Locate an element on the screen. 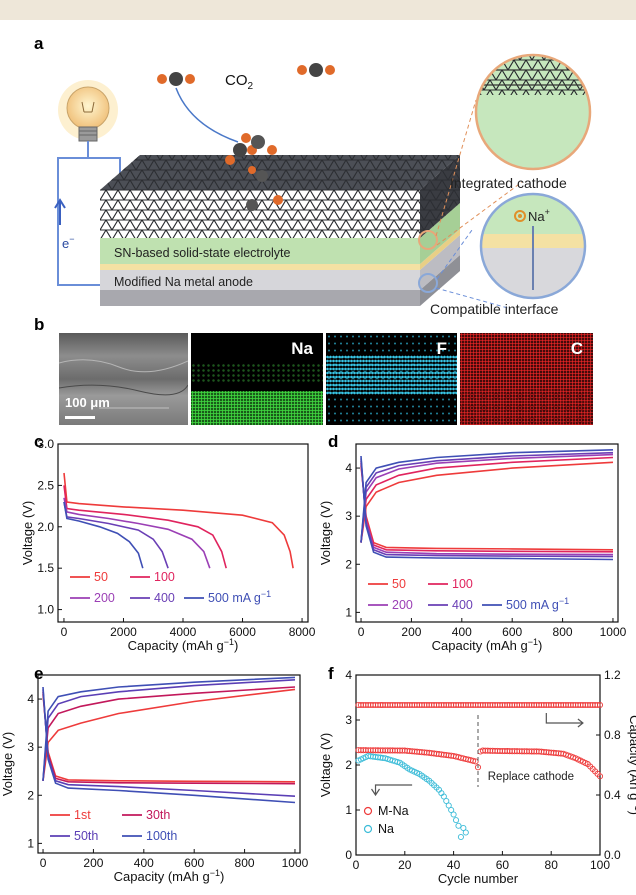  svg-text: Na+ is located at coordinates (539, 215).